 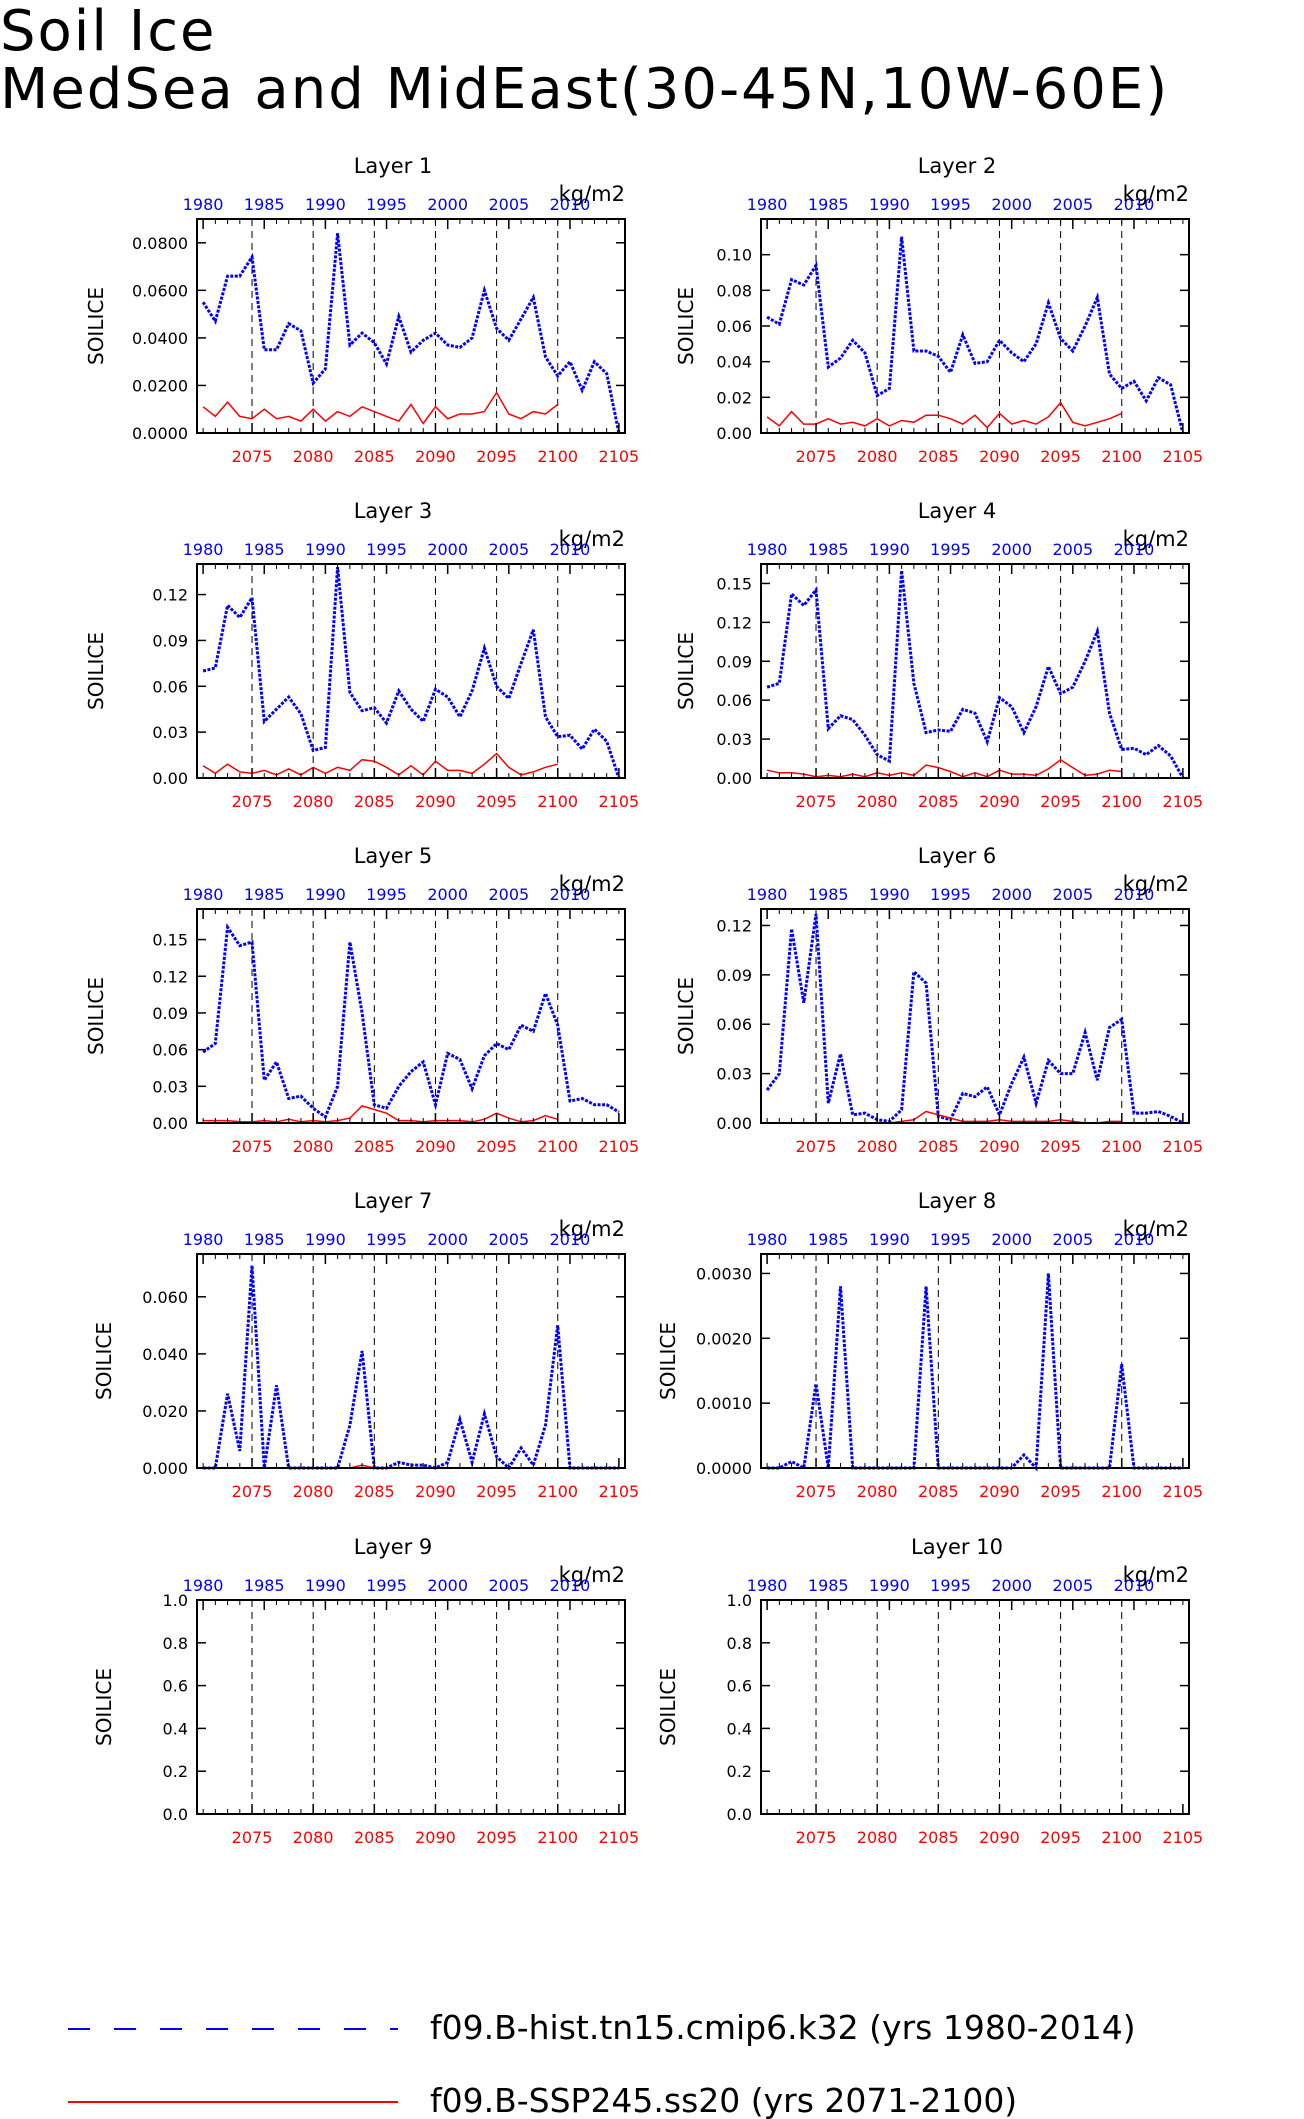 I want to click on y-tick-label: 0.0600, so click(x=160, y=290).